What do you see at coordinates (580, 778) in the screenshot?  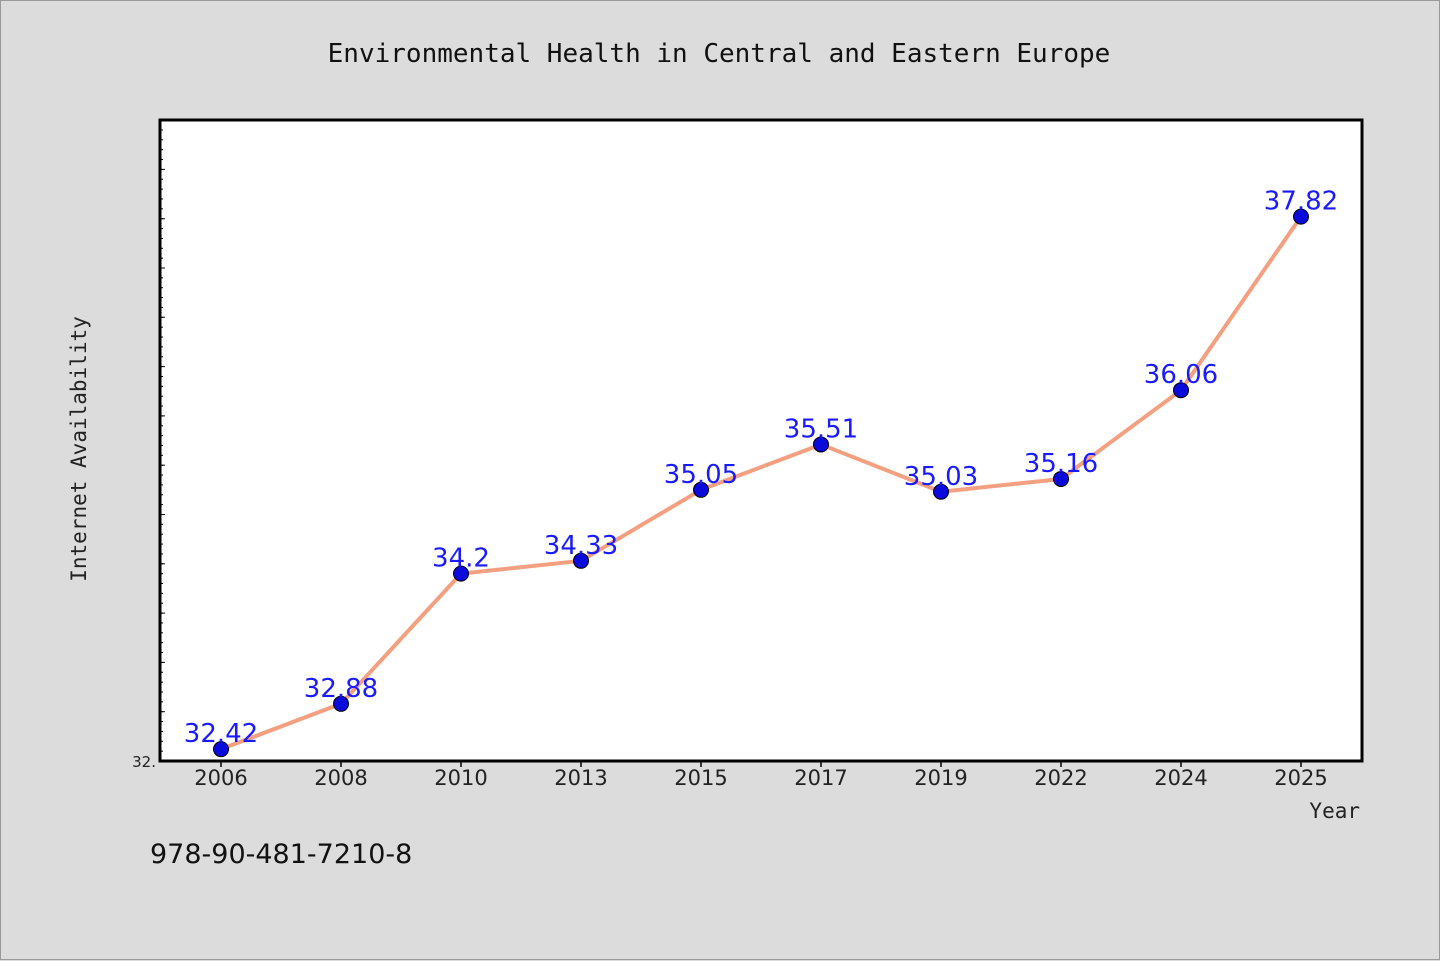 I see `x-tick-label: 2013` at bounding box center [580, 778].